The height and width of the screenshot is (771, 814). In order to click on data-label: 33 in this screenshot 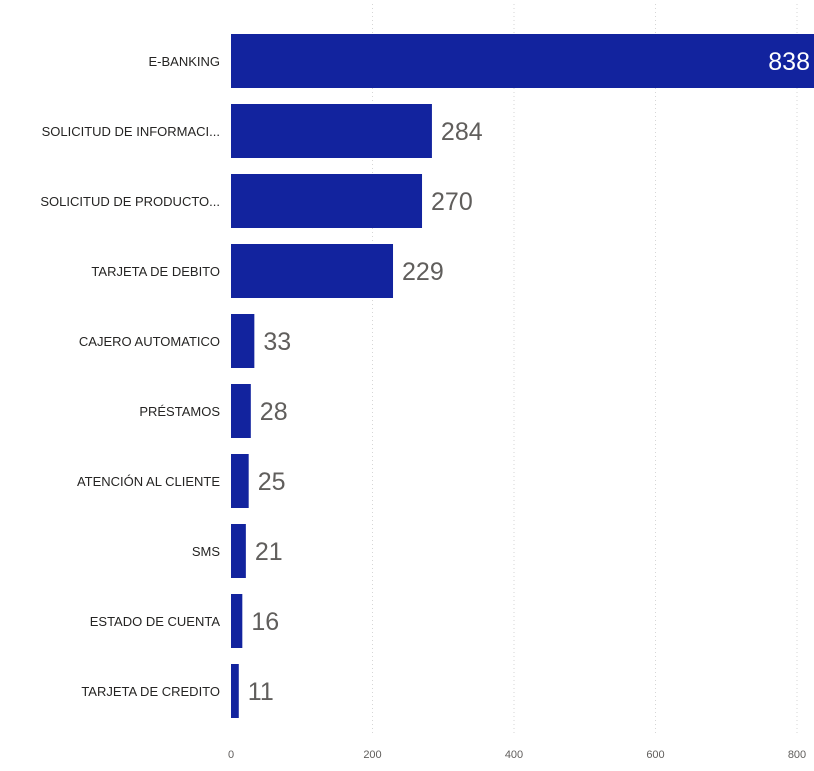, I will do `click(277, 342)`.